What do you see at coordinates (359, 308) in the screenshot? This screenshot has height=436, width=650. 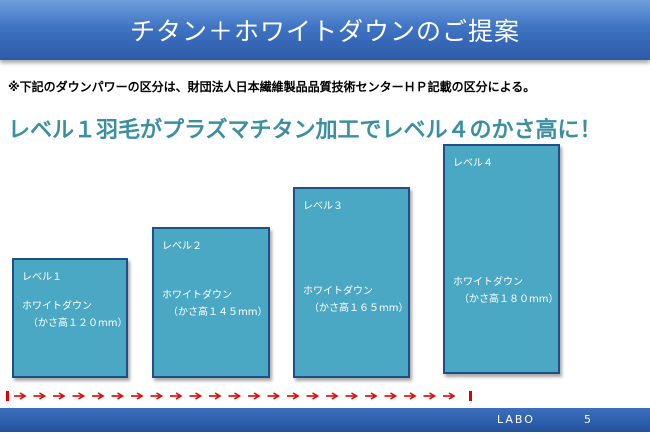 I see `level-3-spec: （かさ高１６５mm）` at bounding box center [359, 308].